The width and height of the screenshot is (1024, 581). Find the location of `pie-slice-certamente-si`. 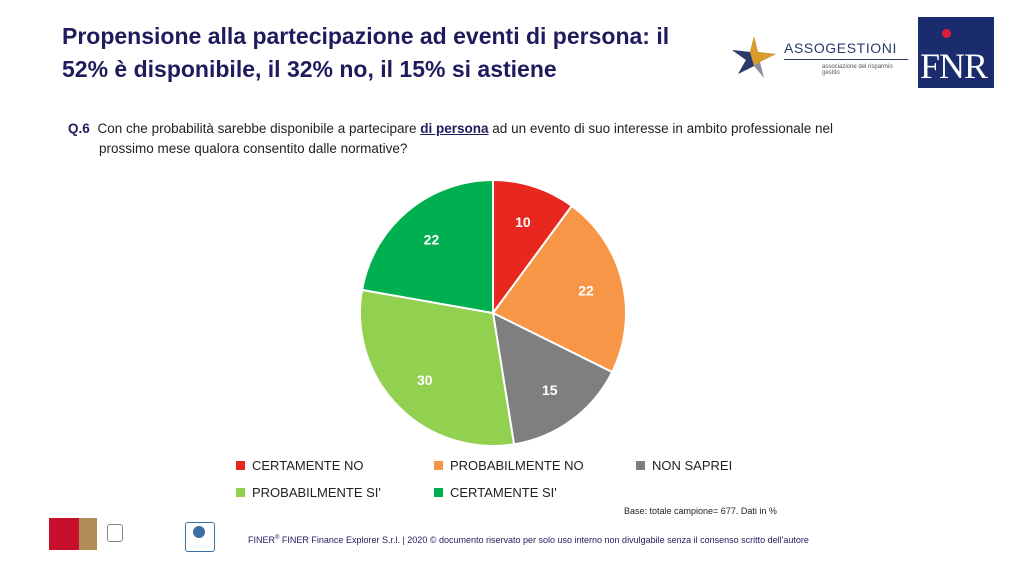

pie-slice-certamente-si is located at coordinates (427, 246).